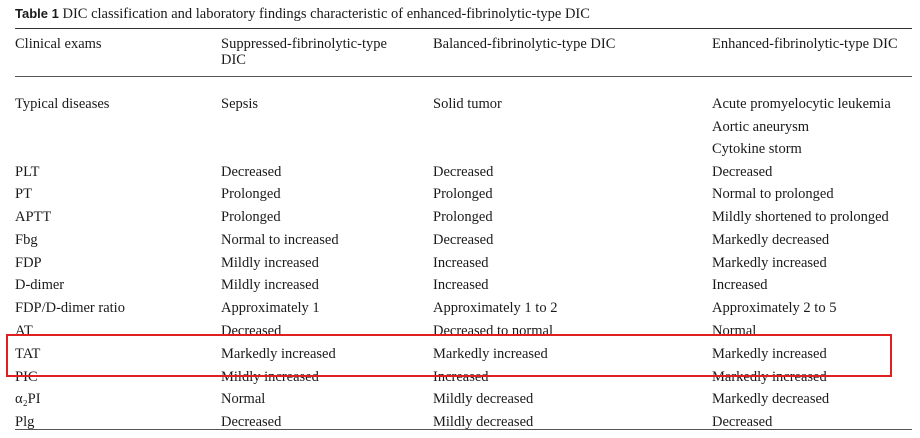 The image size is (920, 438). I want to click on cell-exam: Plg, so click(25, 422).